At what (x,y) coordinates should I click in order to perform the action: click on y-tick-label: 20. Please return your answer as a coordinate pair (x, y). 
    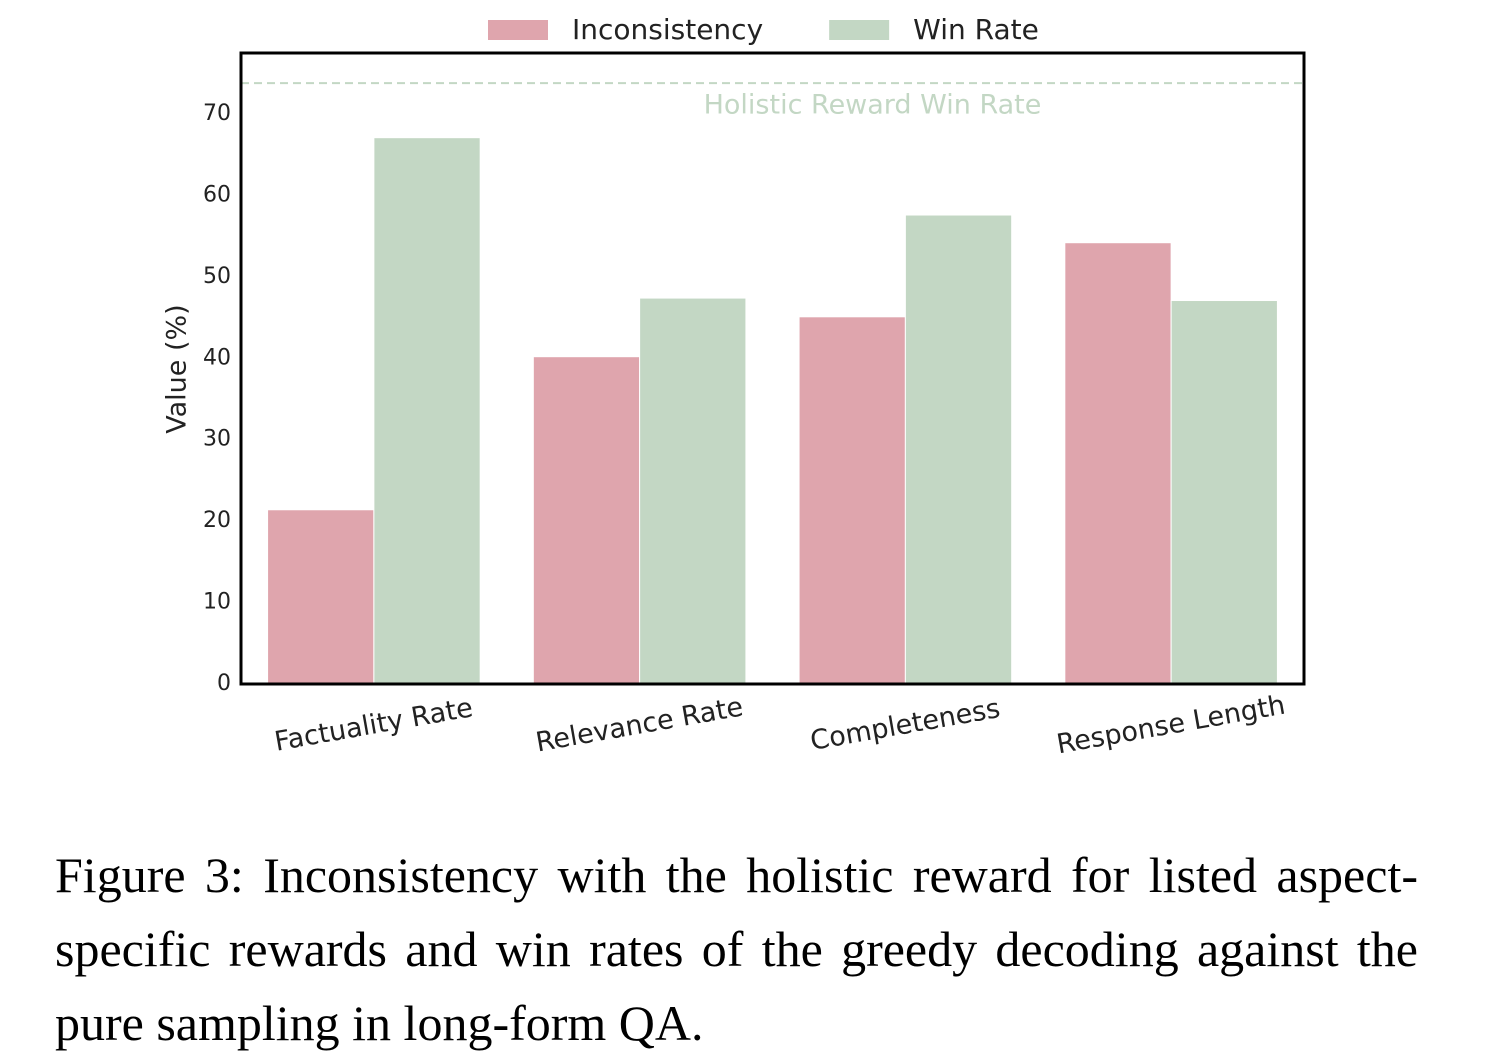
    Looking at the image, I should click on (217, 520).